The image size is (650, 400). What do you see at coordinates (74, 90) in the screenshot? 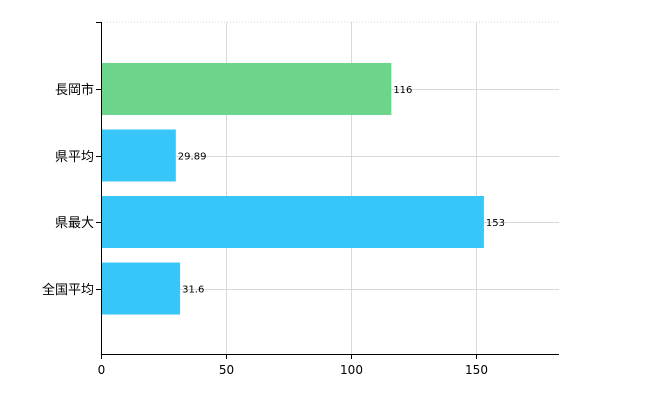
I see `category-label-0: 長岡市` at bounding box center [74, 90].